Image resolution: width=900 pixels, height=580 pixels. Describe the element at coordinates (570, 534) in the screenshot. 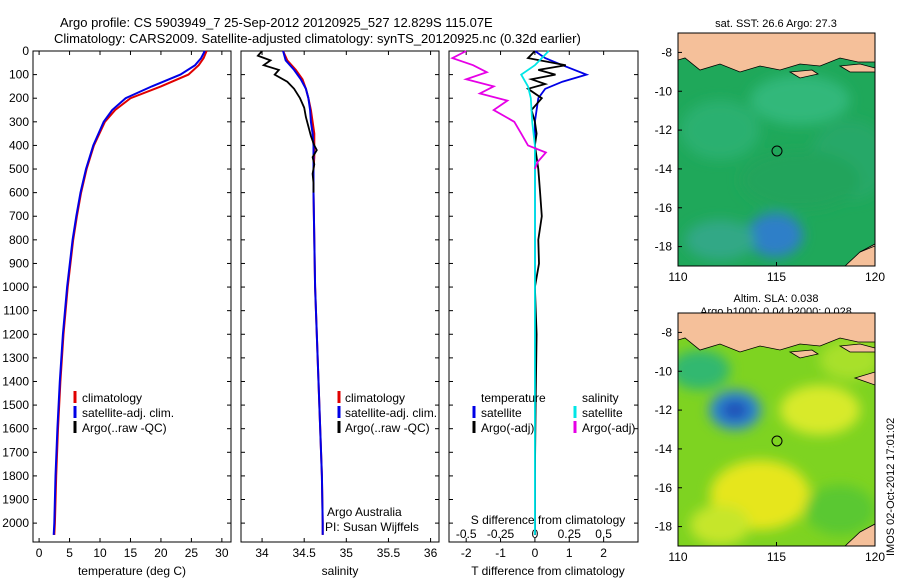

I see `xtick-s-label: 0.25` at that location.